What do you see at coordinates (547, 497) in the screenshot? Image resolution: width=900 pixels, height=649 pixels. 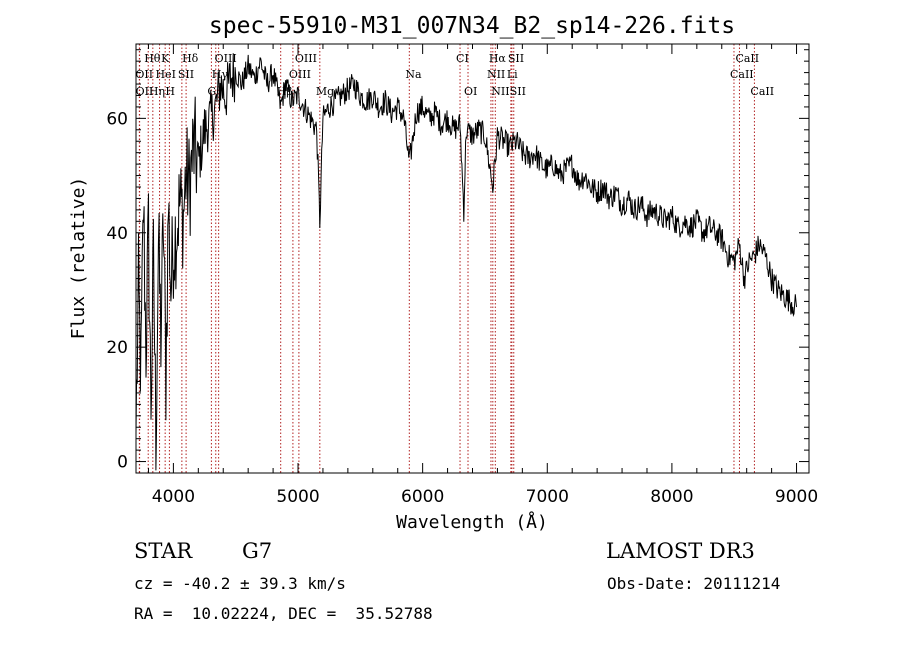 I see `x-tick-label-7000: 7000` at bounding box center [547, 497].